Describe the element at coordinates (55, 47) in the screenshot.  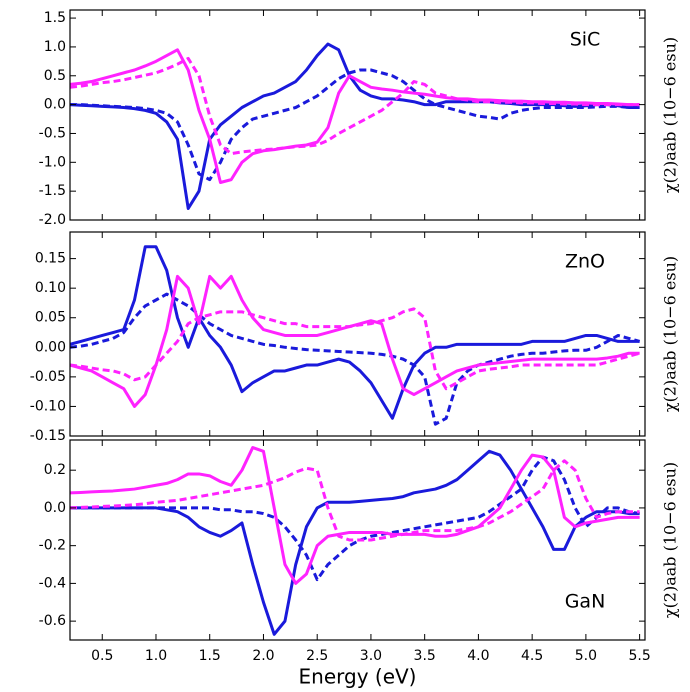
I see `y-tick-label: 1.0` at that location.